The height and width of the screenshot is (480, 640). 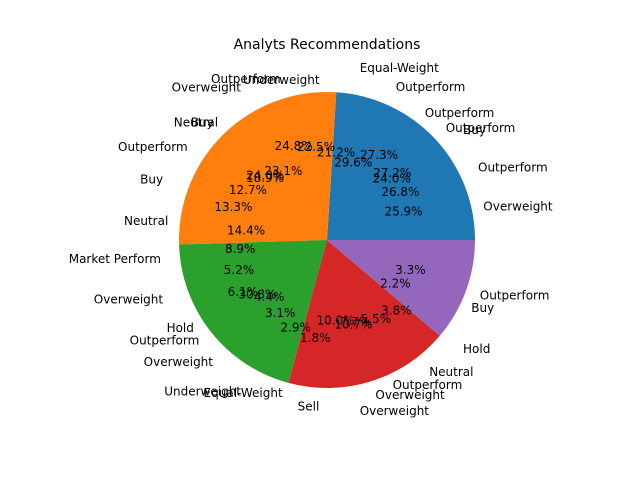 I want to click on slice-percent: 4.4%, so click(x=269, y=297).